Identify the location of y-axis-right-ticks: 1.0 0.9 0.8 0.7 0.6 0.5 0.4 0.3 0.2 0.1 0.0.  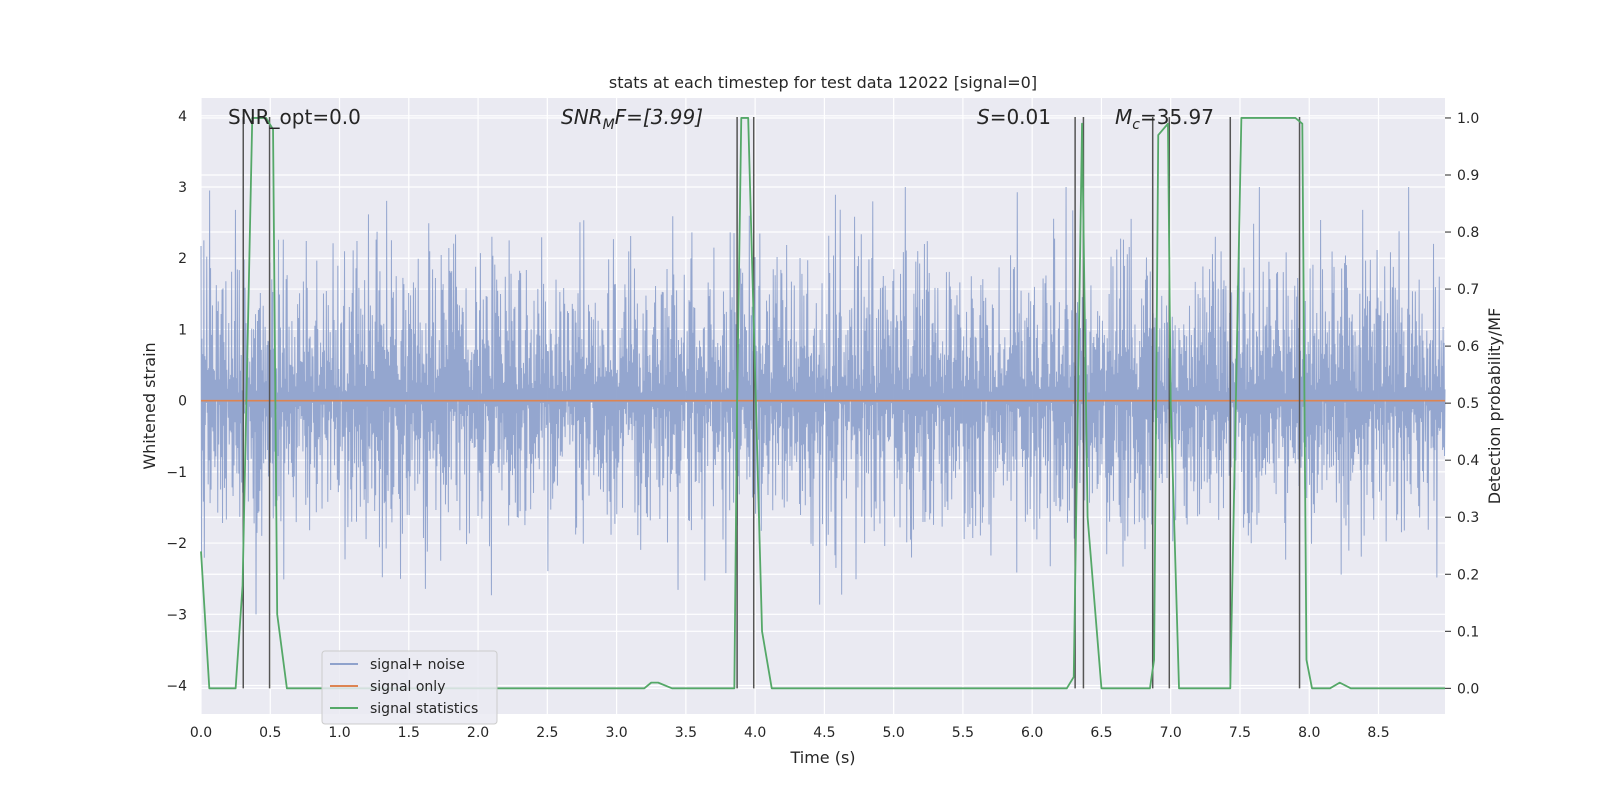
(1462, 404).